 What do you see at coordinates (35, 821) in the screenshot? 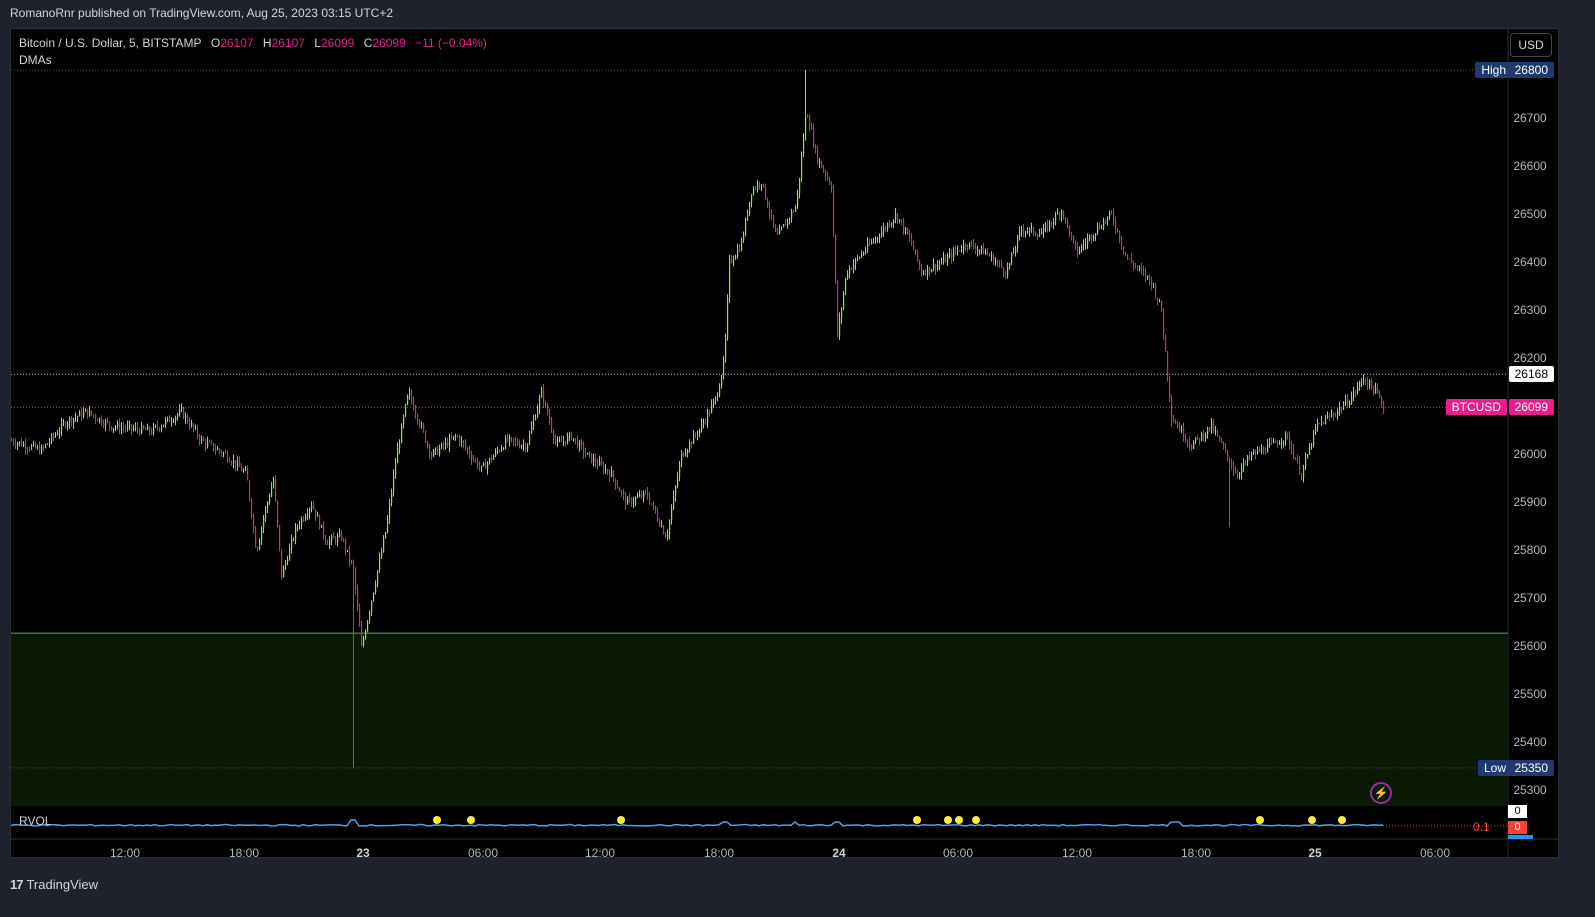
I see `rvol-label: RVOL` at bounding box center [35, 821].